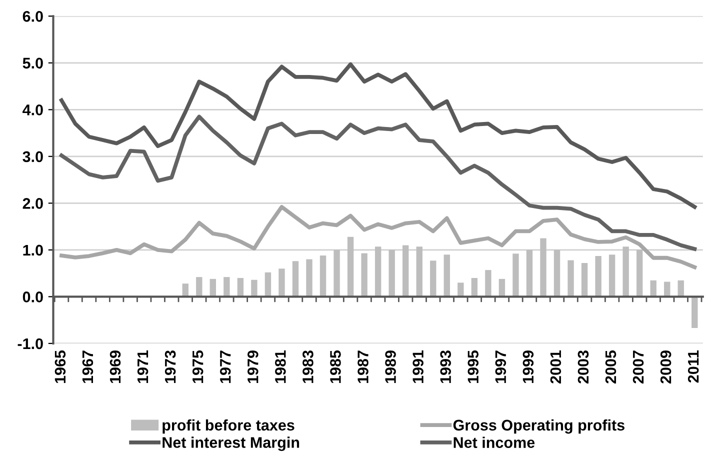  Describe the element at coordinates (418, 367) in the screenshot. I see `x-tick-label: 1991` at that location.